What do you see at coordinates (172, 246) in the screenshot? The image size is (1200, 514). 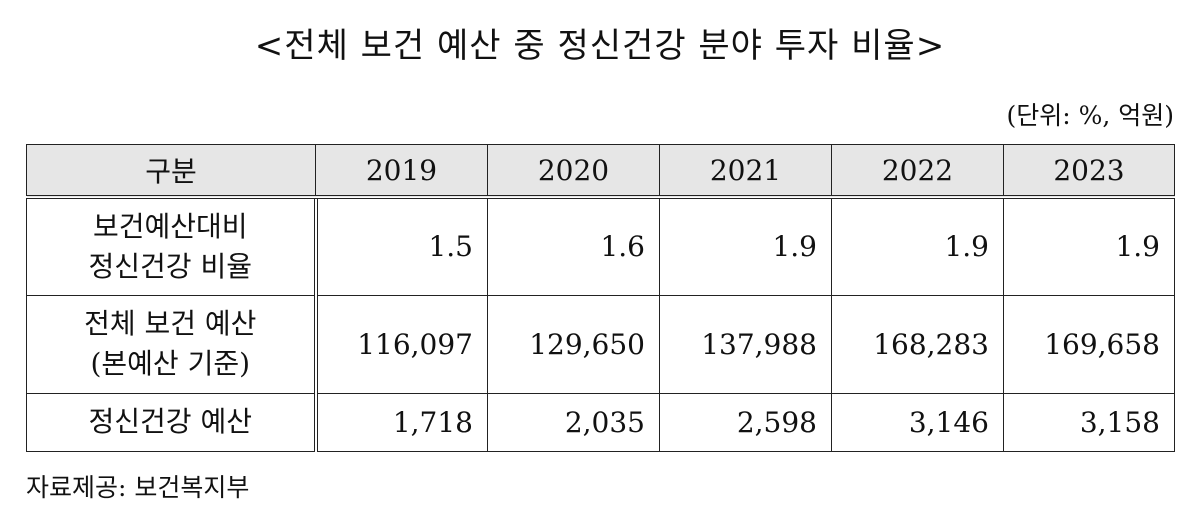 I see `row-label-ratio: 보건예산대비 정신건강 비율` at bounding box center [172, 246].